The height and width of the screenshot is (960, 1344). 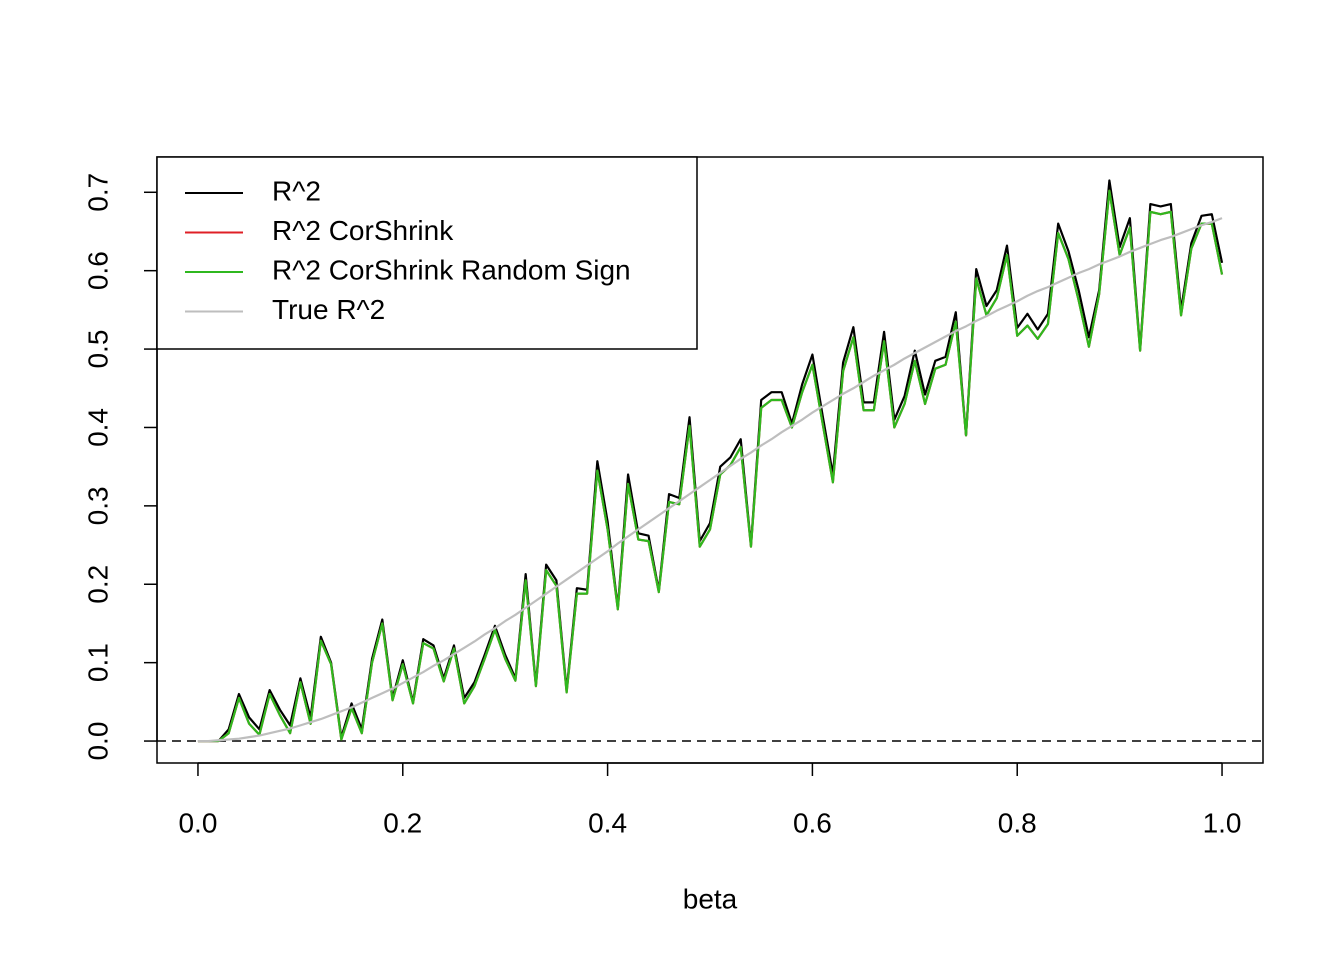 What do you see at coordinates (402, 822) in the screenshot?
I see `x-tick-label: 0.2` at bounding box center [402, 822].